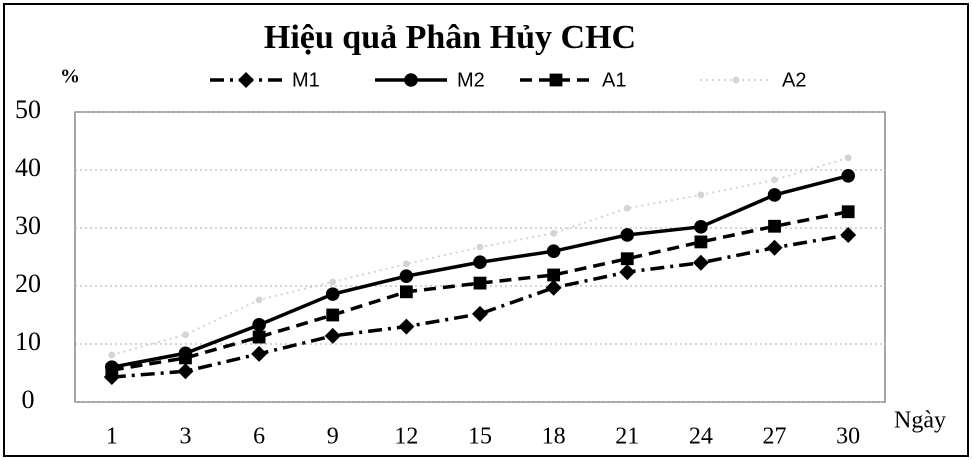 Image resolution: width=972 pixels, height=460 pixels. What do you see at coordinates (28, 341) in the screenshot?
I see `y-tick-label: 10` at bounding box center [28, 341].